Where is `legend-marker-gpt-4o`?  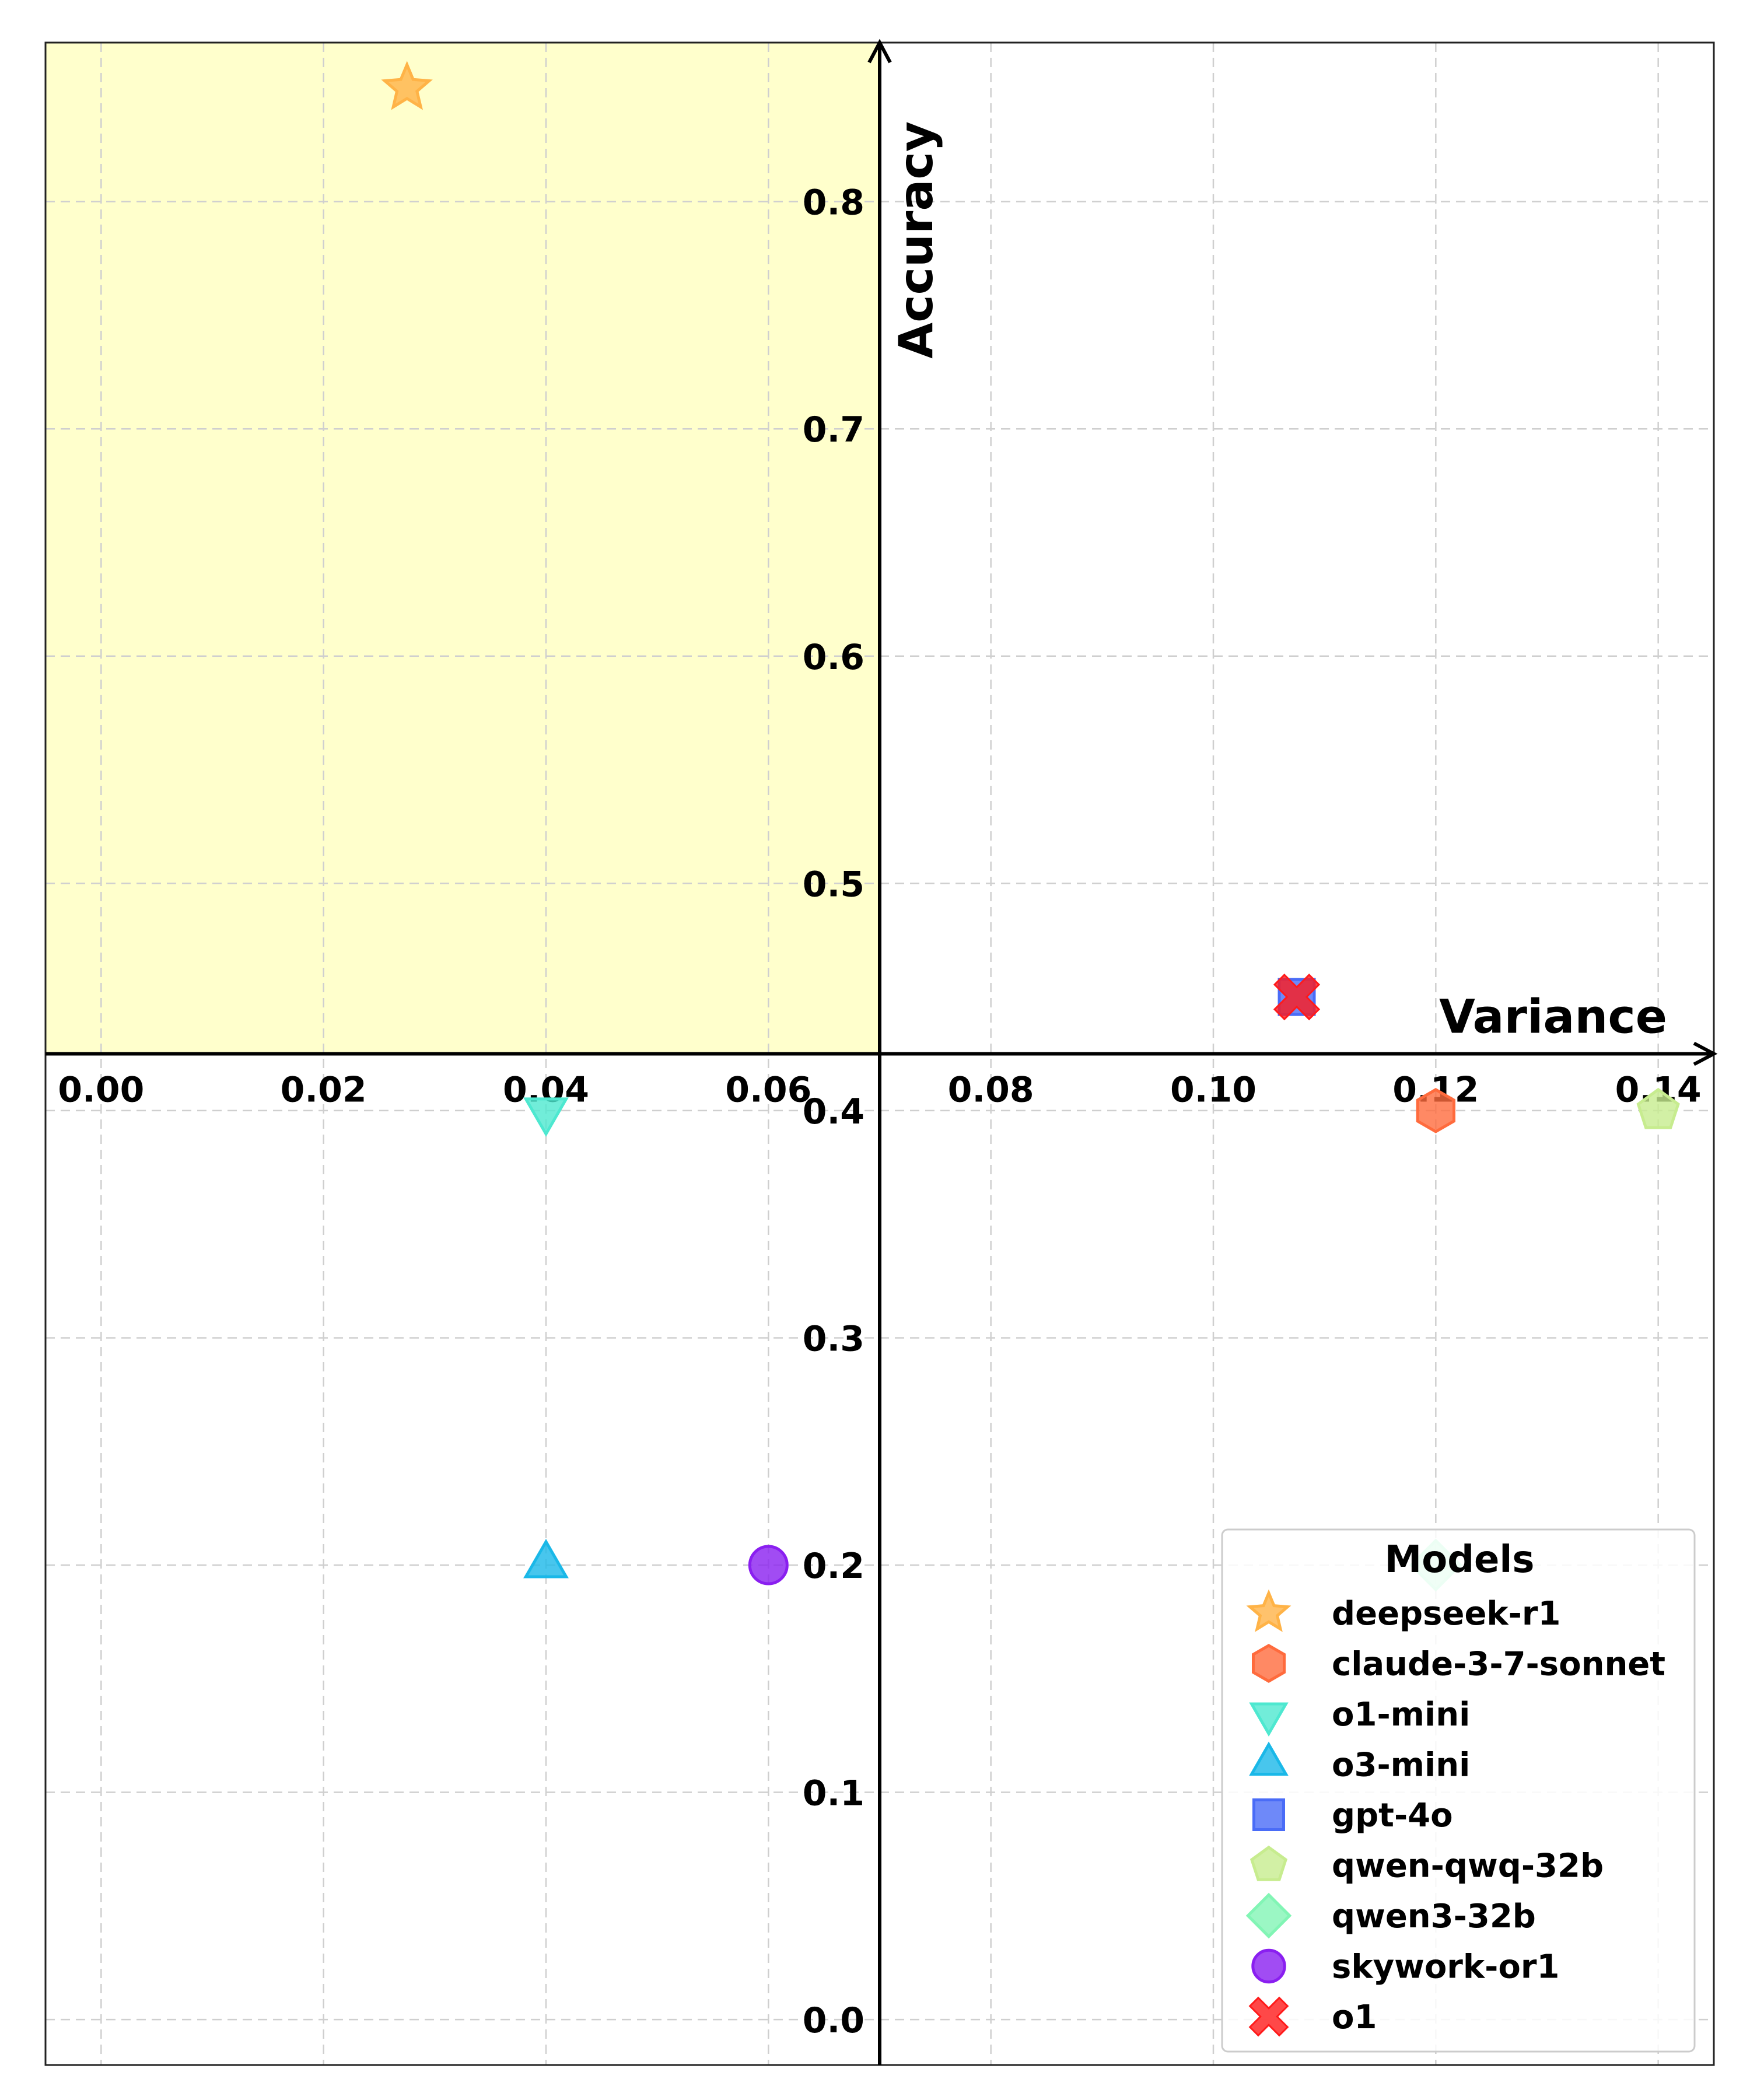 legend-marker-gpt-4o is located at coordinates (1268, 1814).